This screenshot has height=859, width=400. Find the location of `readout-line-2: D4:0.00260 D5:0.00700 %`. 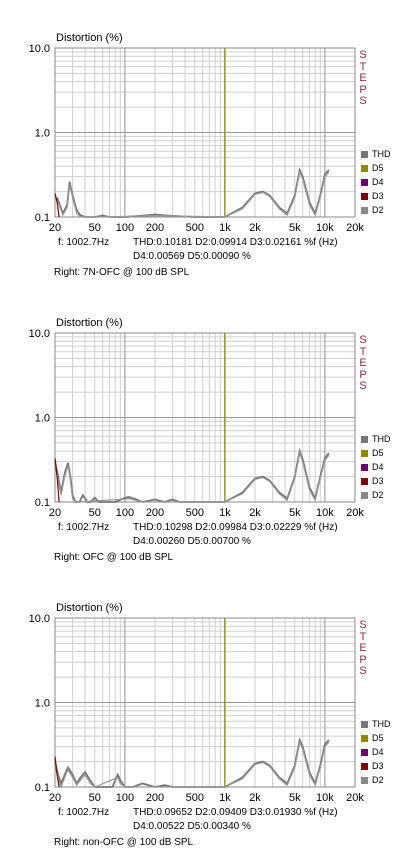

readout-line-2: D4:0.00260 D5:0.00700 % is located at coordinates (192, 541).